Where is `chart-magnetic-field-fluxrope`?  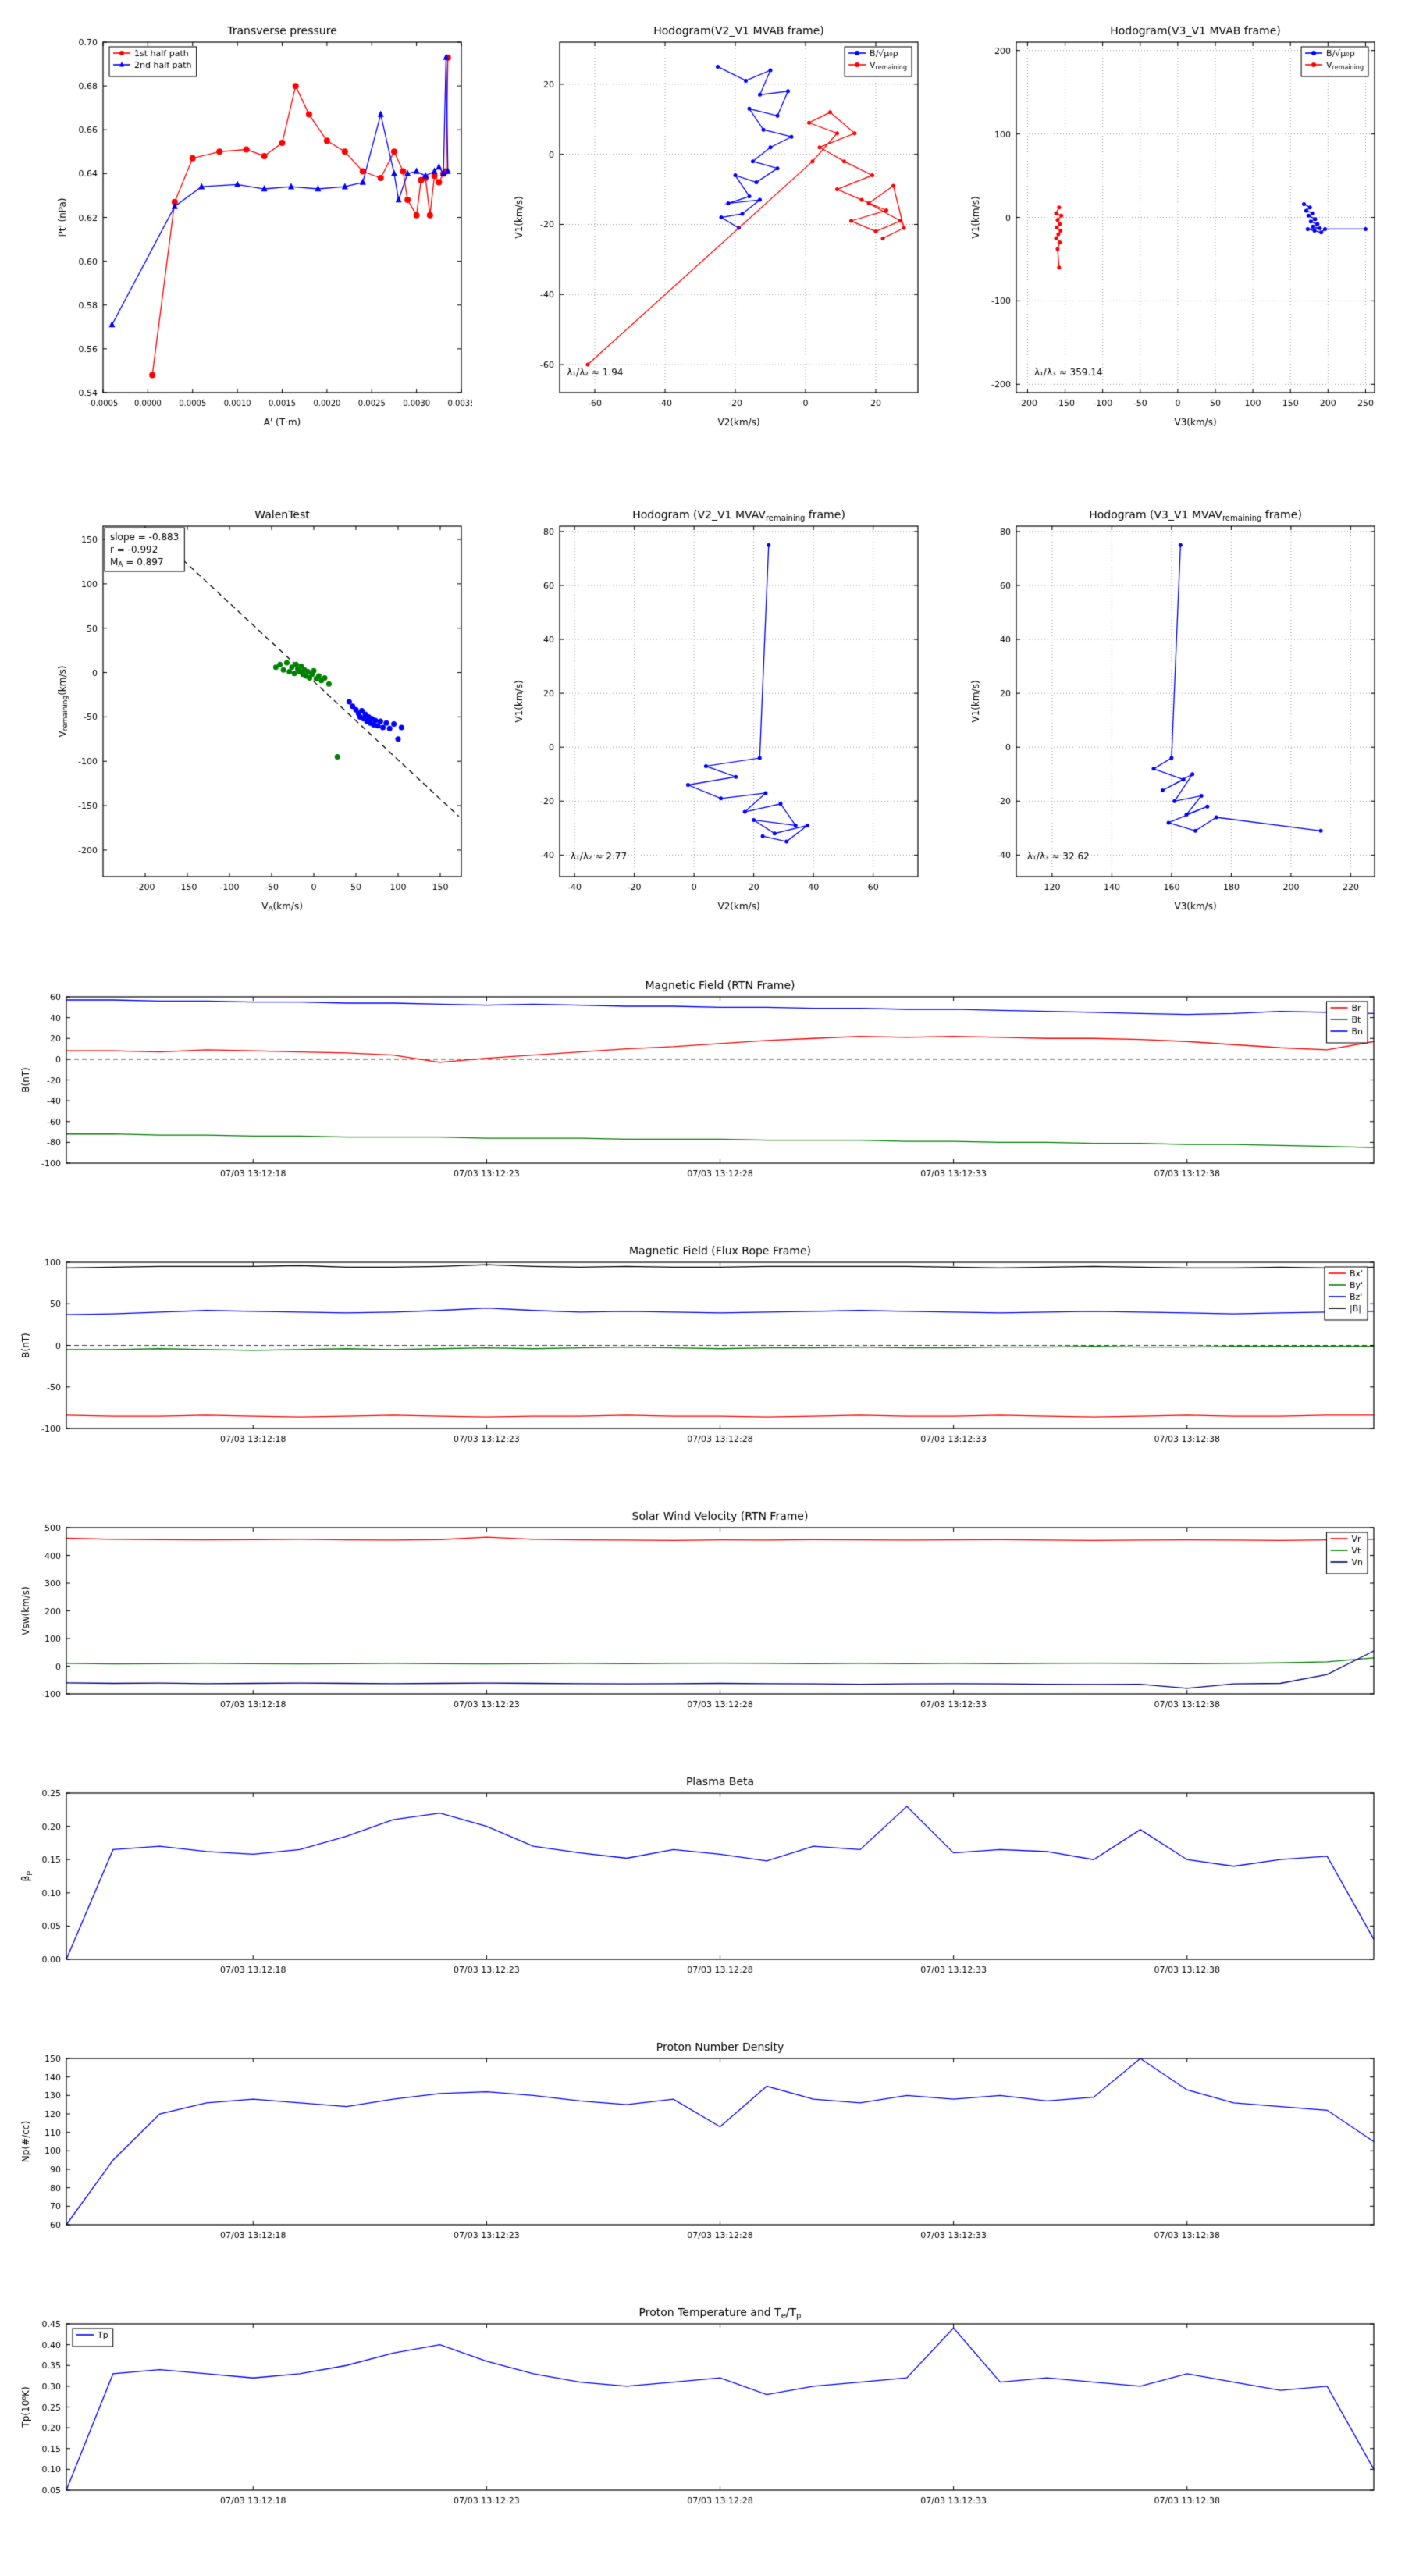 chart-magnetic-field-fluxrope is located at coordinates (703, 1348).